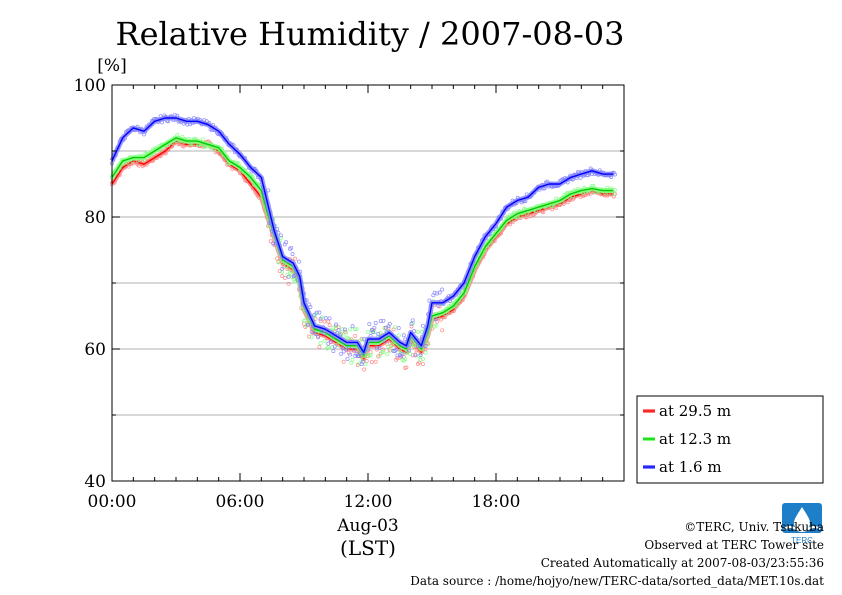  What do you see at coordinates (730, 439) in the screenshot?
I see `legend: at 29.5 m at 12.3 m at 1.6 m` at bounding box center [730, 439].